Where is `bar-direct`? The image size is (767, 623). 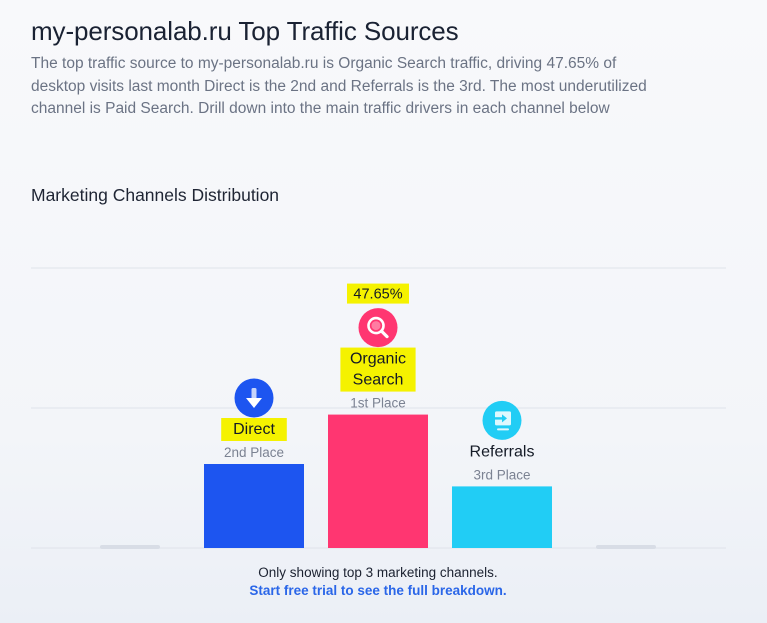
bar-direct is located at coordinates (254, 506).